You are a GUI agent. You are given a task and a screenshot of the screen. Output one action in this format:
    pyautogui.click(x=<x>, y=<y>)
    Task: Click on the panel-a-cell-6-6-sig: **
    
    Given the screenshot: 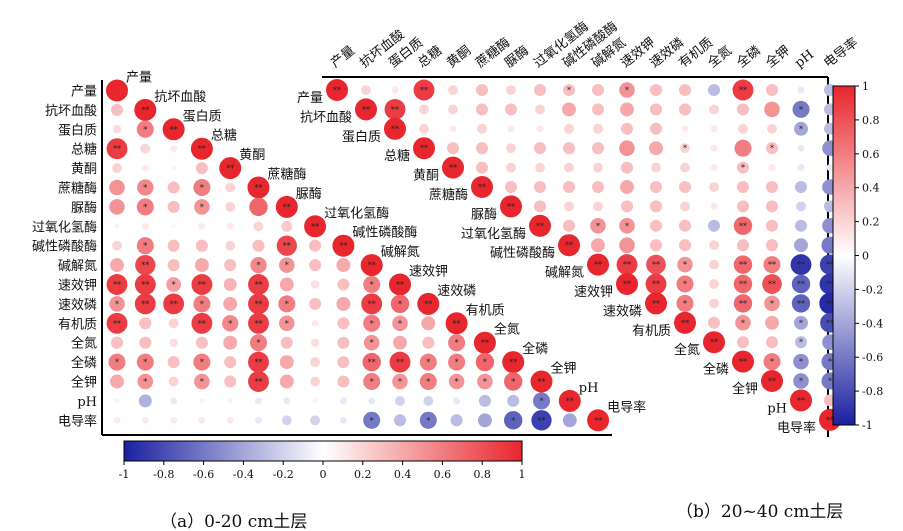 What is the action you would take?
    pyautogui.click(x=287, y=207)
    